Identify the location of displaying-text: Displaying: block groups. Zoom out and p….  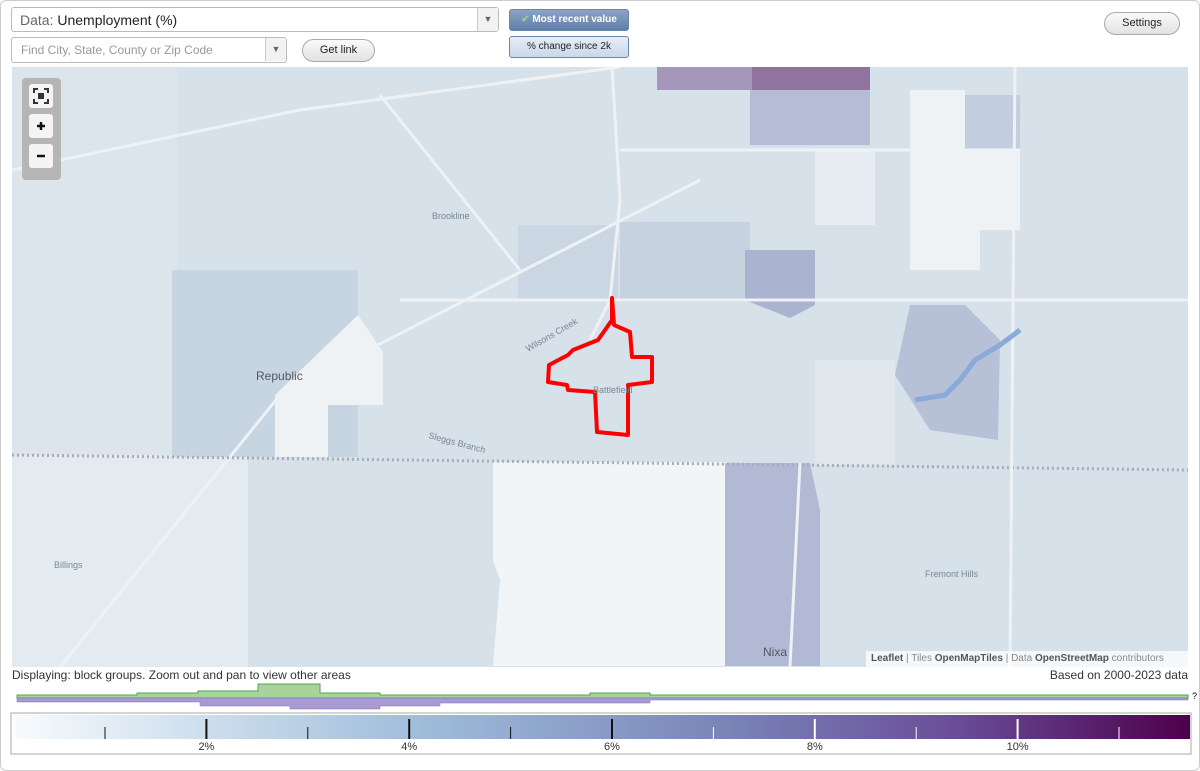
(181, 675).